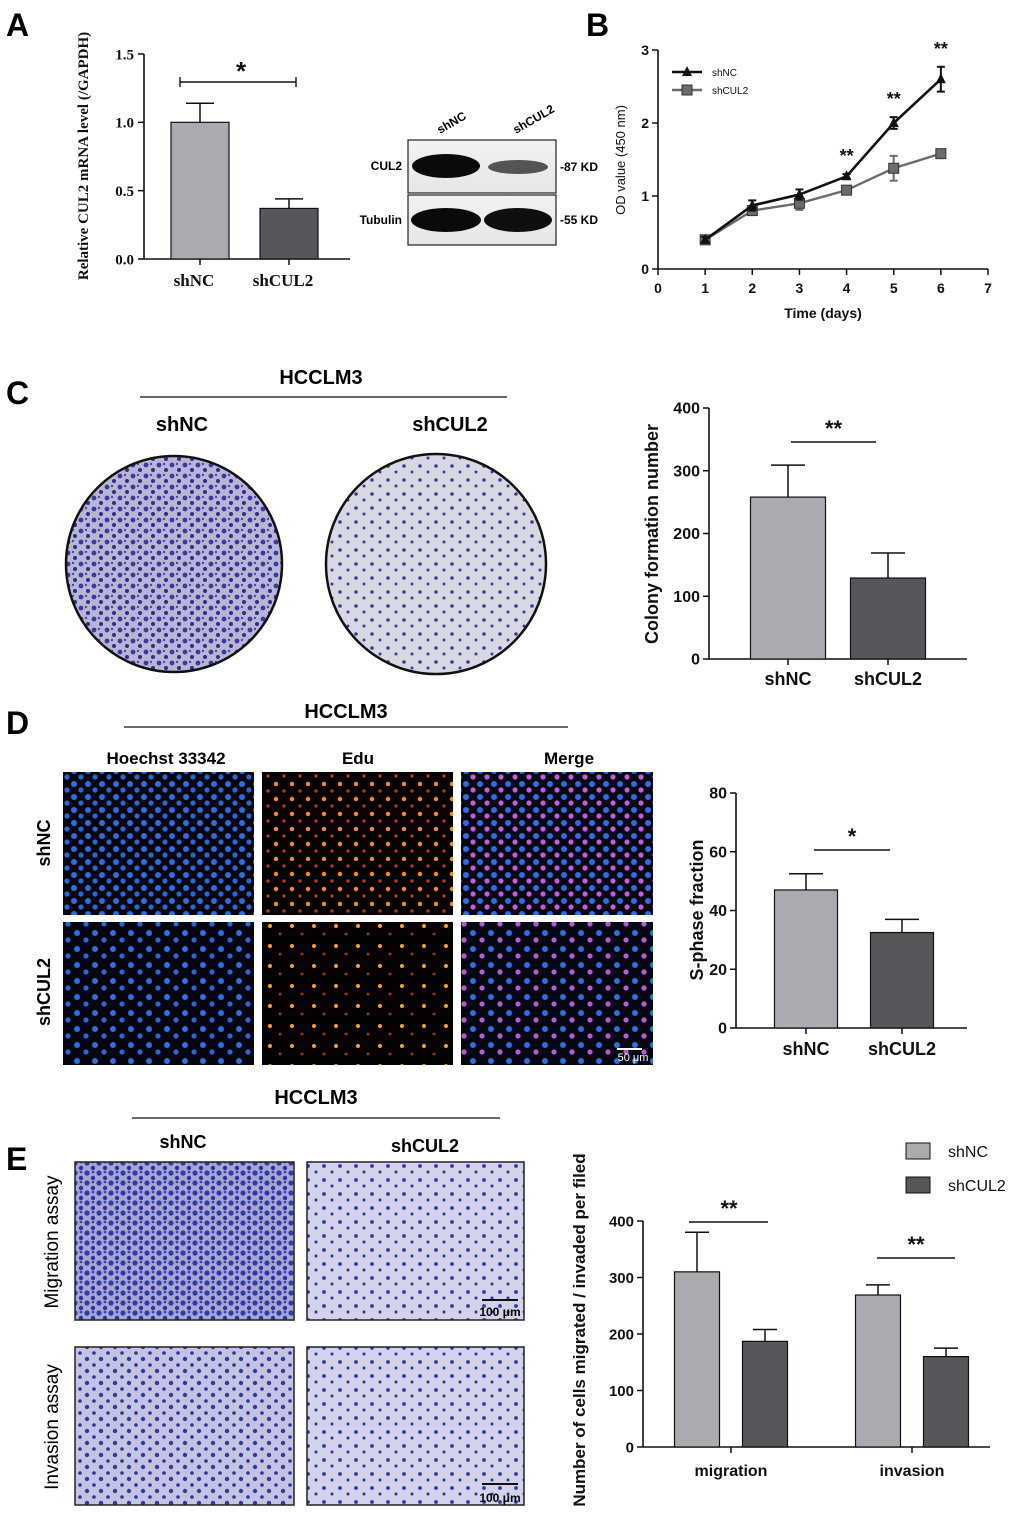  What do you see at coordinates (579, 220) in the screenshot?
I see `blot-size-tubulin: -55 KD` at bounding box center [579, 220].